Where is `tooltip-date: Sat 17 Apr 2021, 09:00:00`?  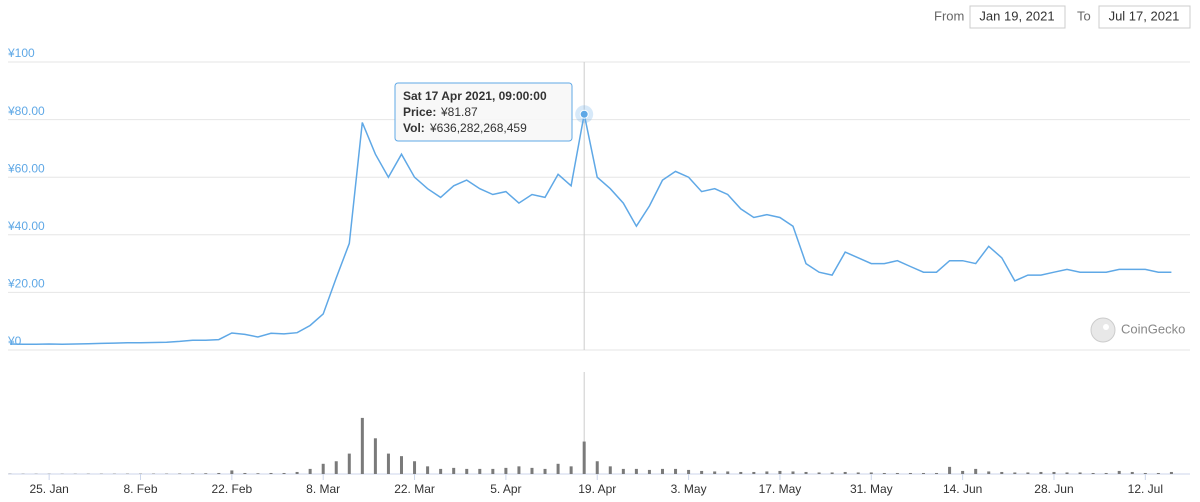
tooltip-date: Sat 17 Apr 2021, 09:00:00 is located at coordinates (475, 96).